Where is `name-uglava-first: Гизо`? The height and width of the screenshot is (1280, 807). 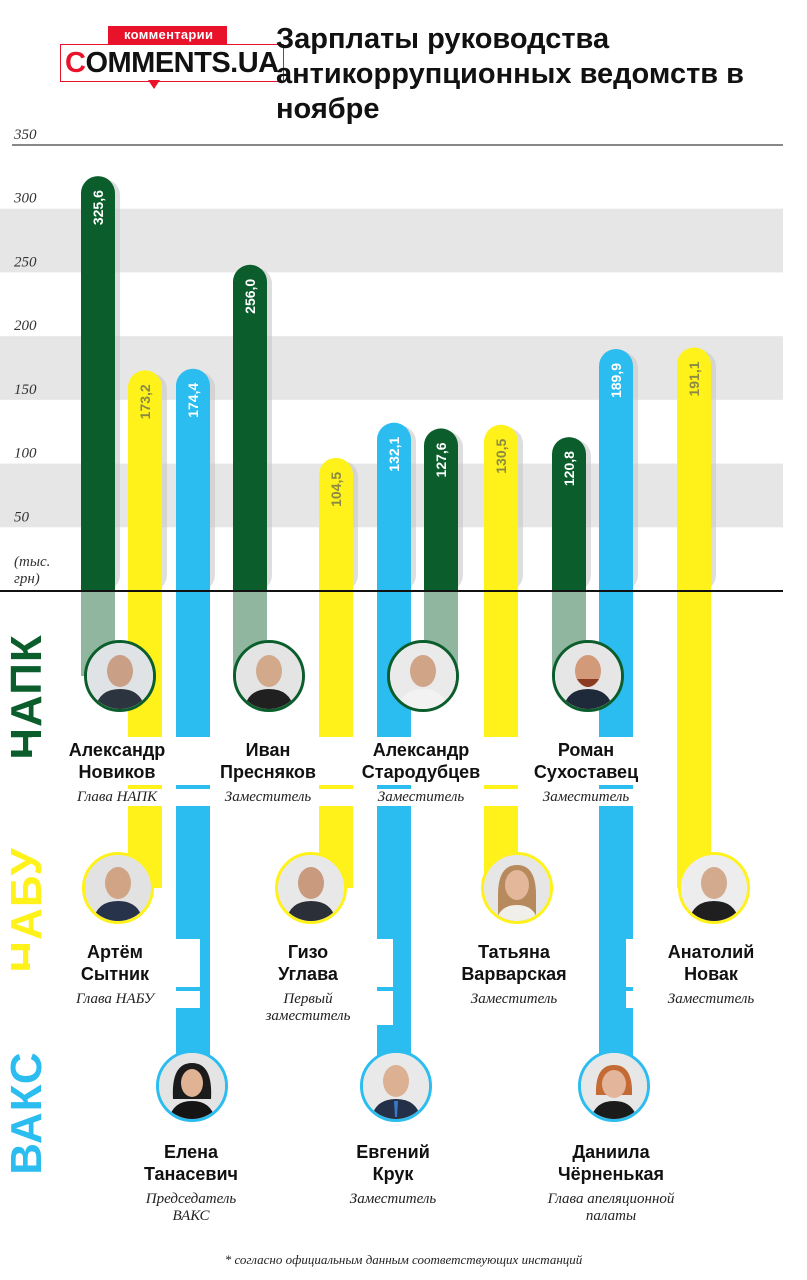
name-uglava-first: Гизо is located at coordinates (308, 952).